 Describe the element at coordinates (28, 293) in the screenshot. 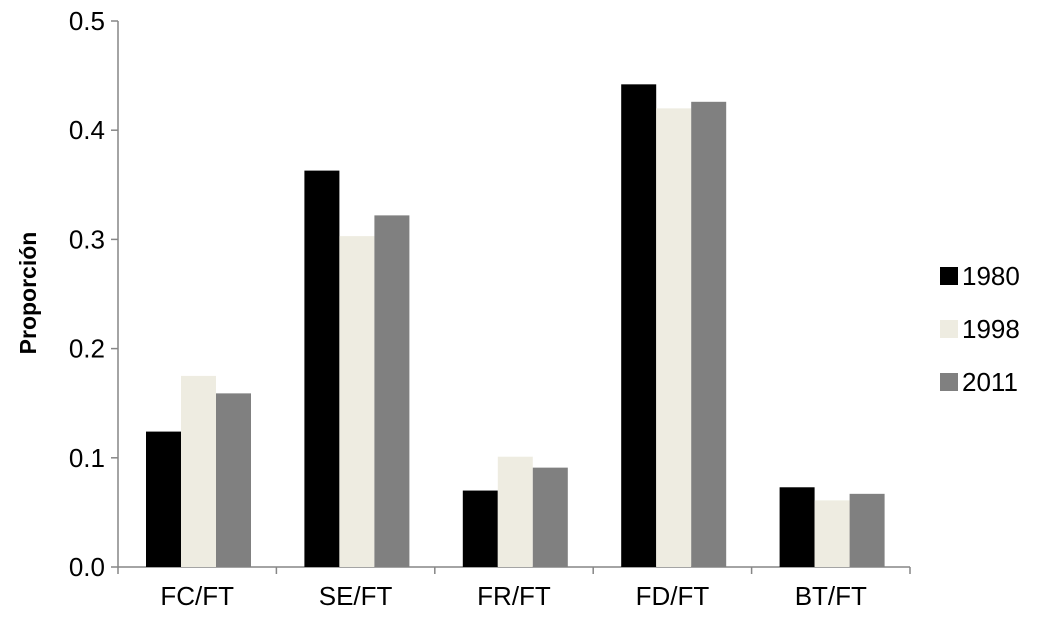

I see `y-axis-title: Proporción` at that location.